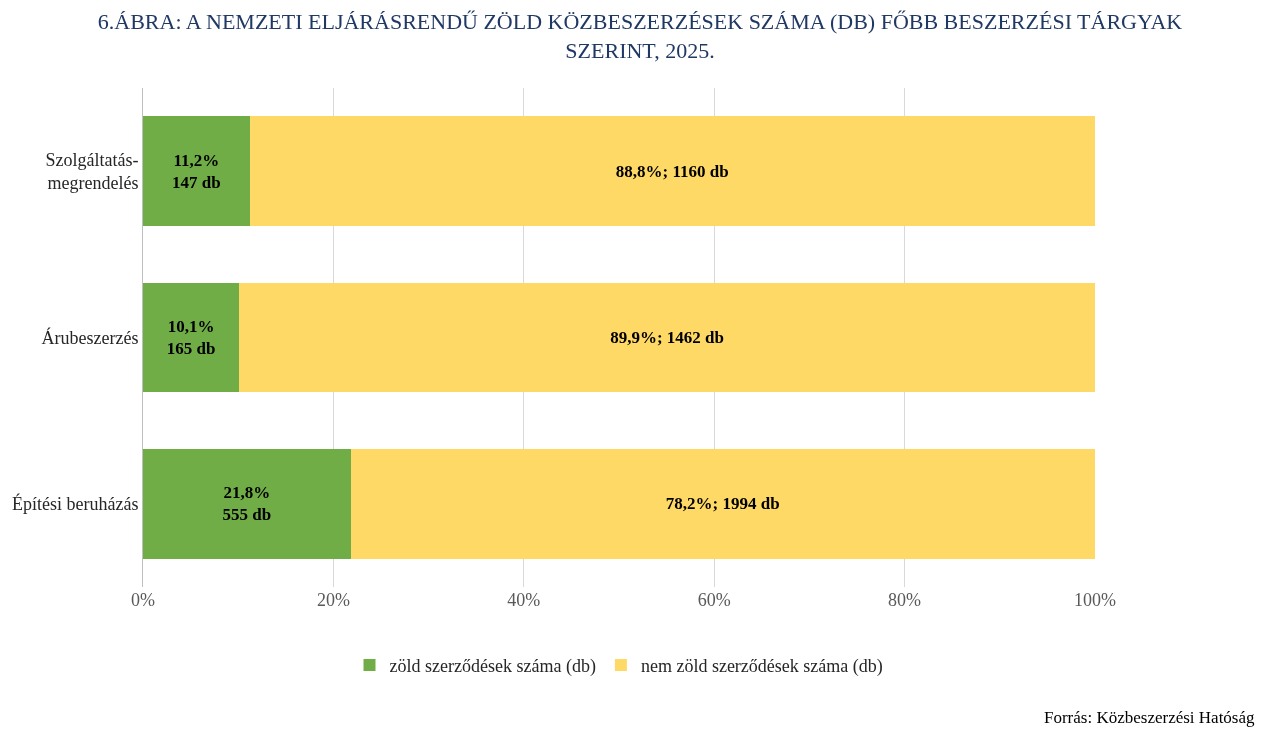 The height and width of the screenshot is (737, 1280). I want to click on y-tick-label: Építési beruházás, so click(75, 504).